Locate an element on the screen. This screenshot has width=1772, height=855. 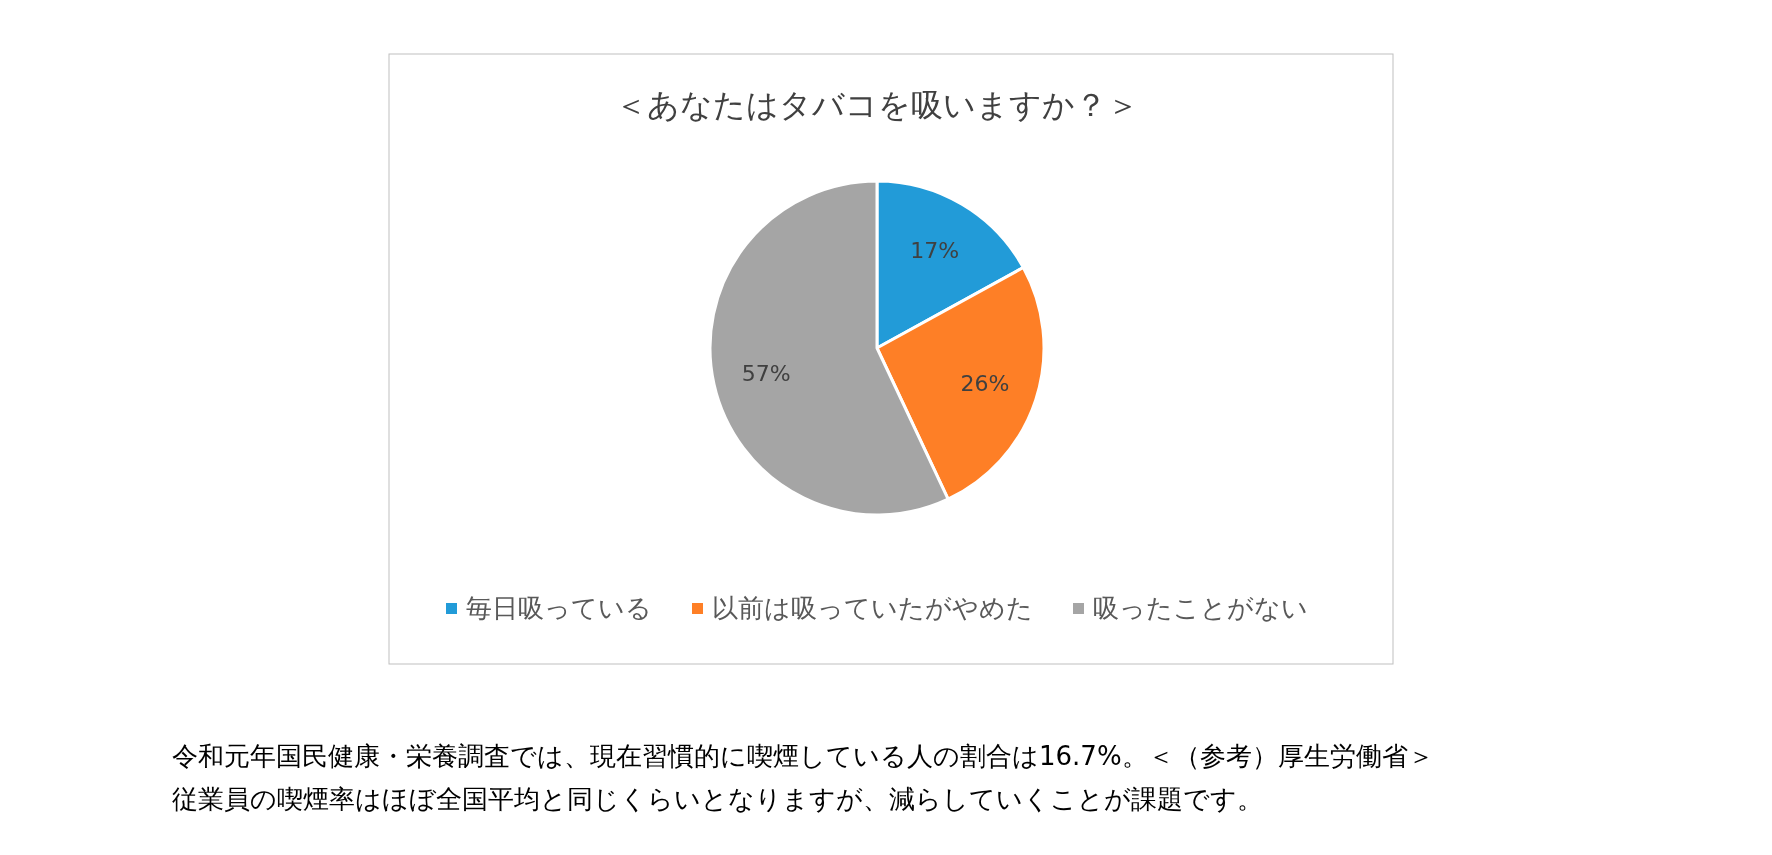
text: 従業員の喫煙率はほぼ全国平均と同じくらいとなりますが、減らしていくことが課題です。 is located at coordinates (717, 799).